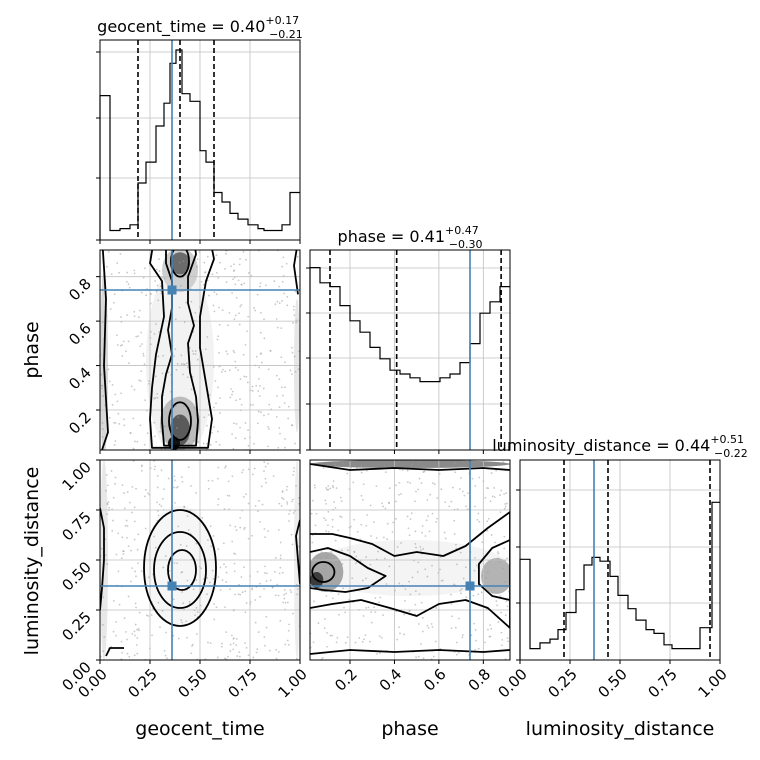 The height and width of the screenshot is (760, 760). I want to click on xlabel-luminosity-distance: luminosity_distance, so click(620, 729).